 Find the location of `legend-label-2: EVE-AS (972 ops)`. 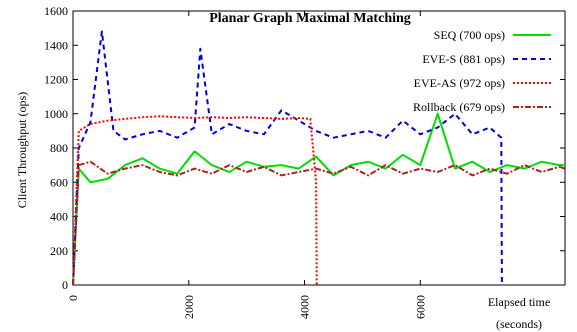

legend-label-2: EVE-AS (972 ops) is located at coordinates (459, 83).